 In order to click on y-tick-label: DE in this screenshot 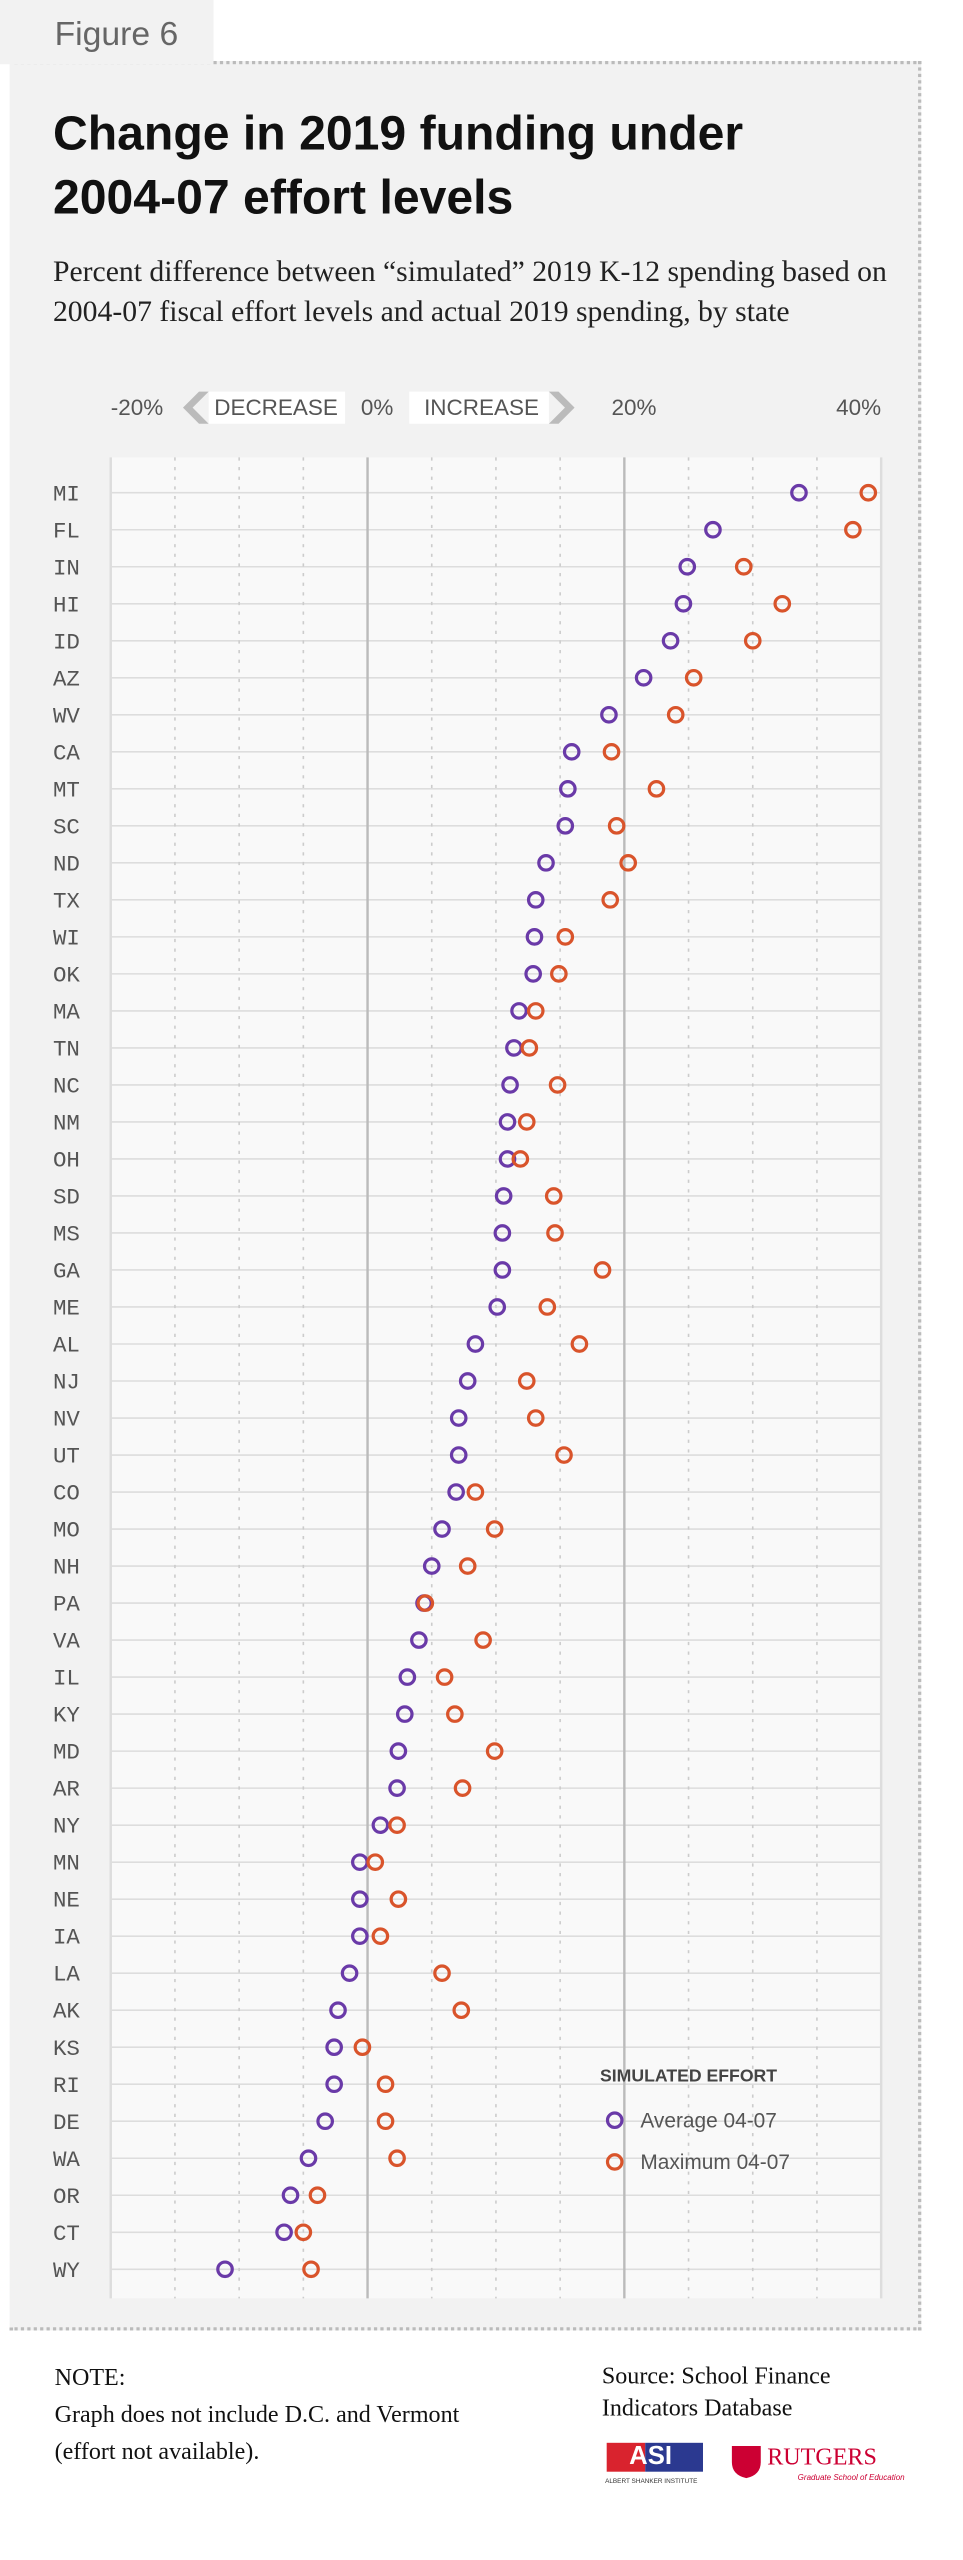, I will do `click(66, 2123)`.